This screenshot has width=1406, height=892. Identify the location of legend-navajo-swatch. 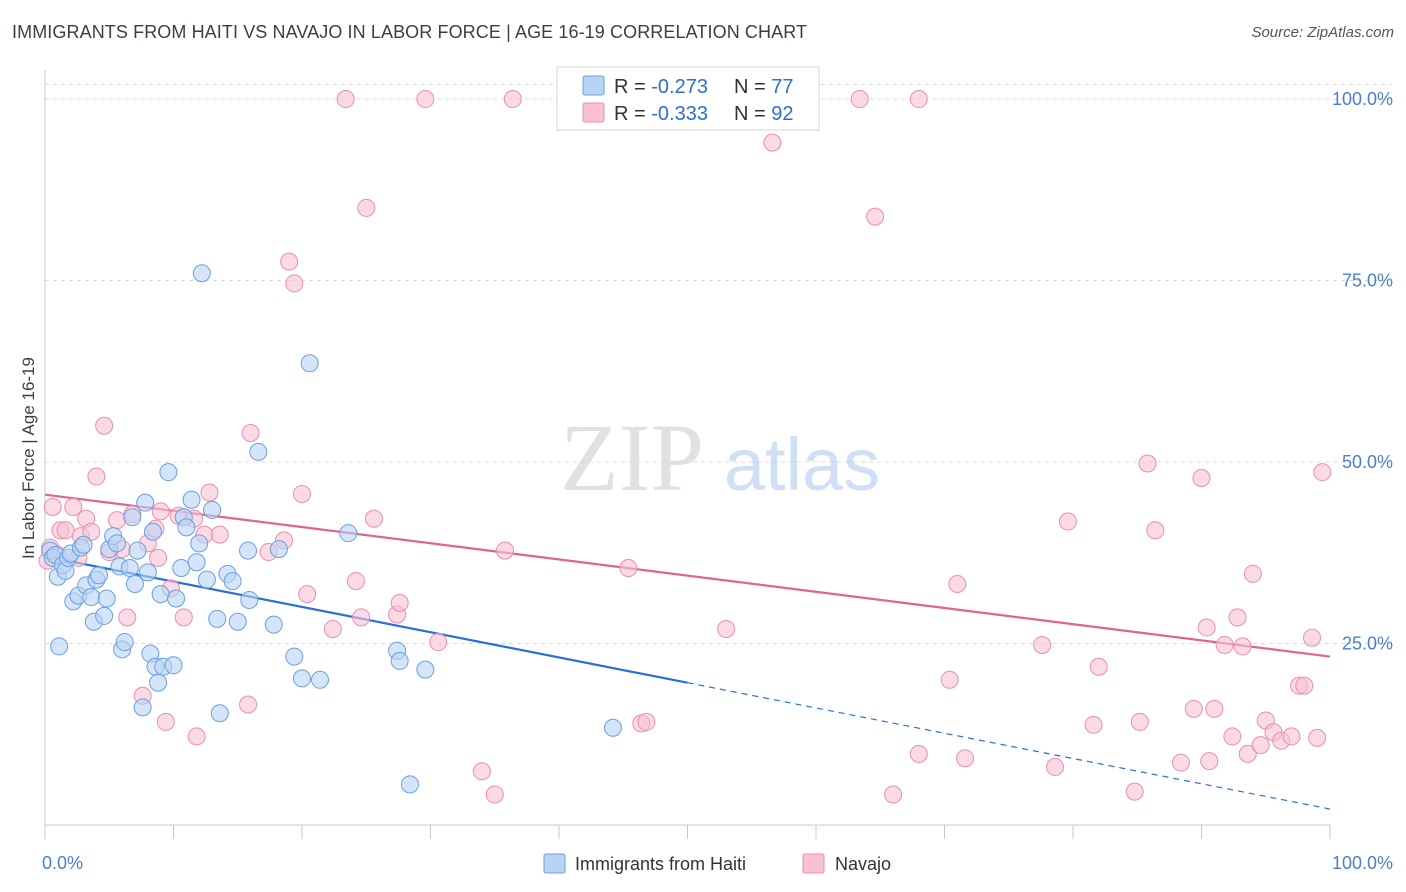
(813, 863).